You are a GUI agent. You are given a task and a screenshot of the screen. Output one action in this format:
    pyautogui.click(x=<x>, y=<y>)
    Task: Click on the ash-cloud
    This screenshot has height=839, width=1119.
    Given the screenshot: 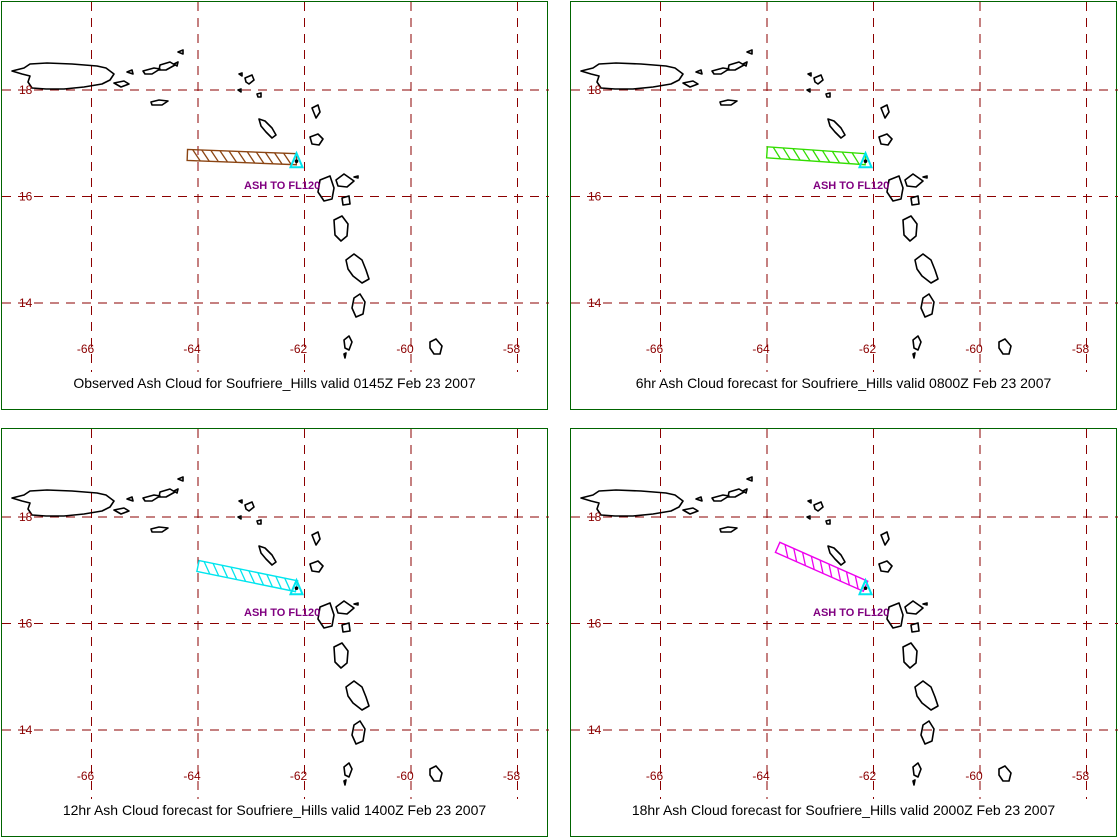 What is the action you would take?
    pyautogui.click(x=816, y=156)
    